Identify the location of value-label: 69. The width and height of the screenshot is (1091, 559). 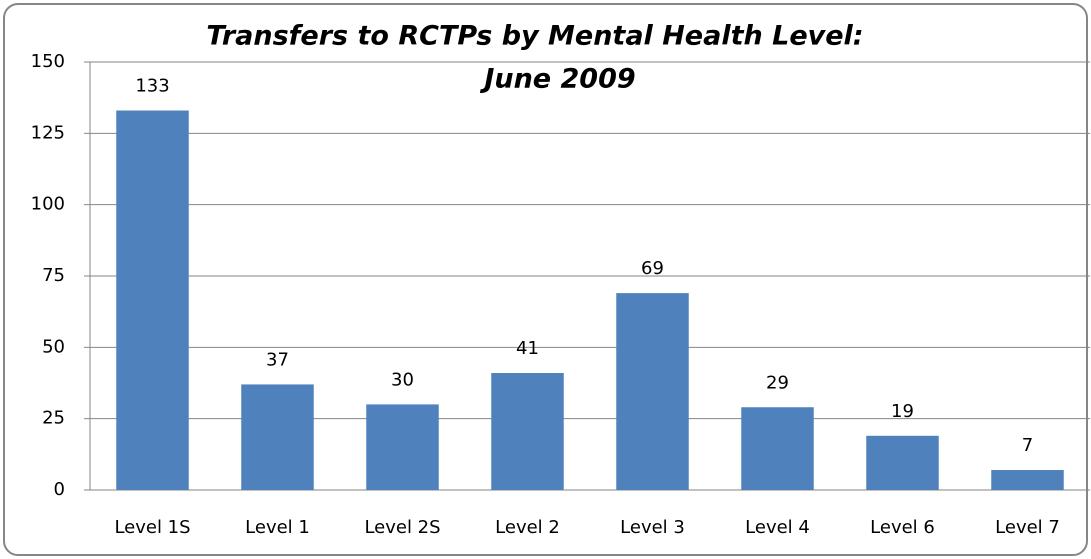
(652, 268).